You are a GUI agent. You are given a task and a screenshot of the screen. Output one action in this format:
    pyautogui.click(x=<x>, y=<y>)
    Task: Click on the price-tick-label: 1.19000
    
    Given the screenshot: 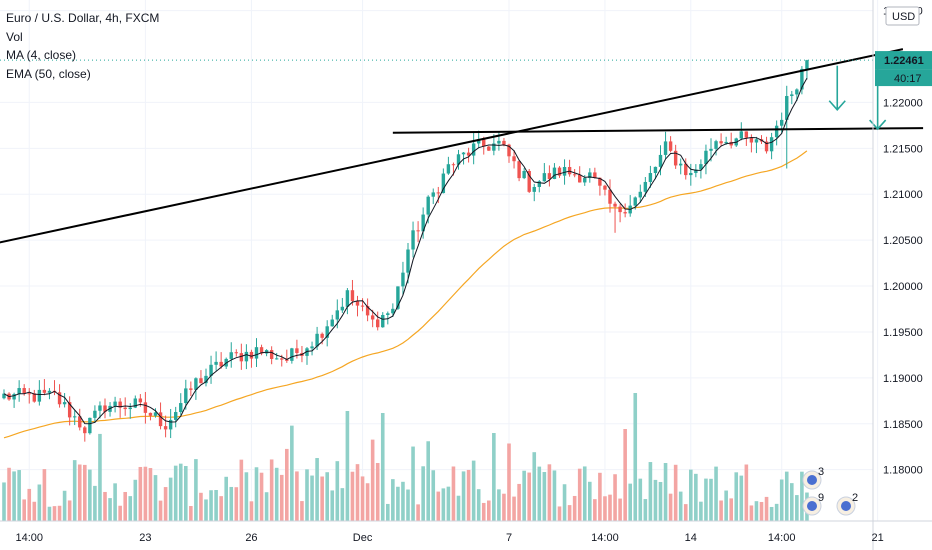 What is the action you would take?
    pyautogui.click(x=903, y=379)
    